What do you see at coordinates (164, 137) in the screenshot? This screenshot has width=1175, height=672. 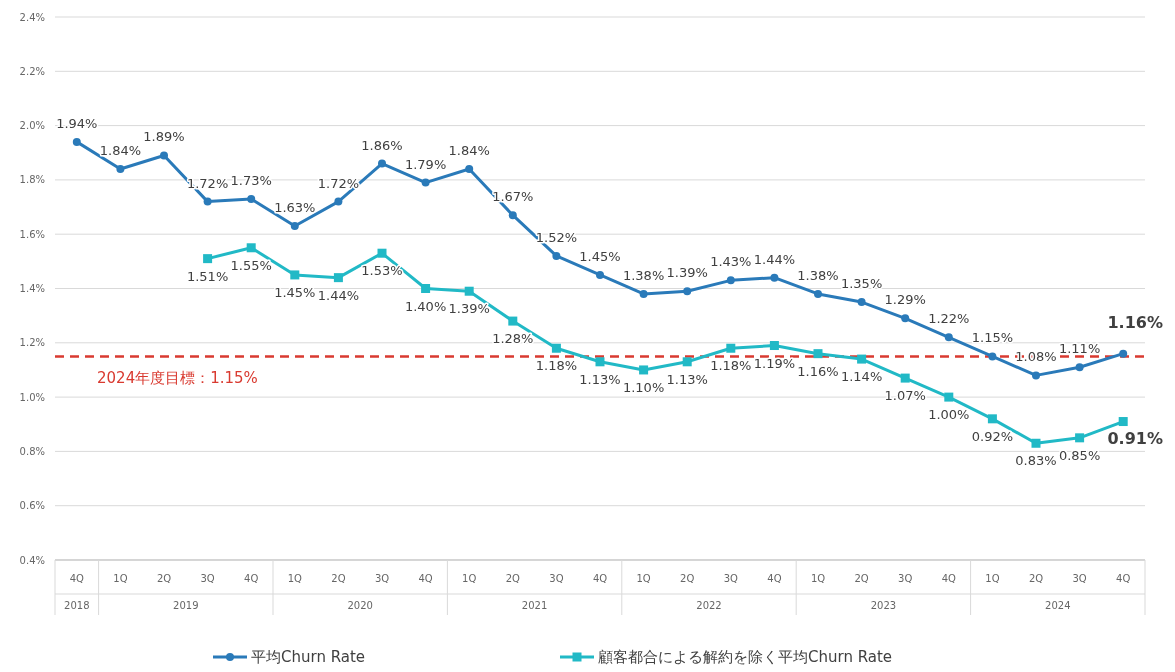 I see `data-label: 1.89%` at bounding box center [164, 137].